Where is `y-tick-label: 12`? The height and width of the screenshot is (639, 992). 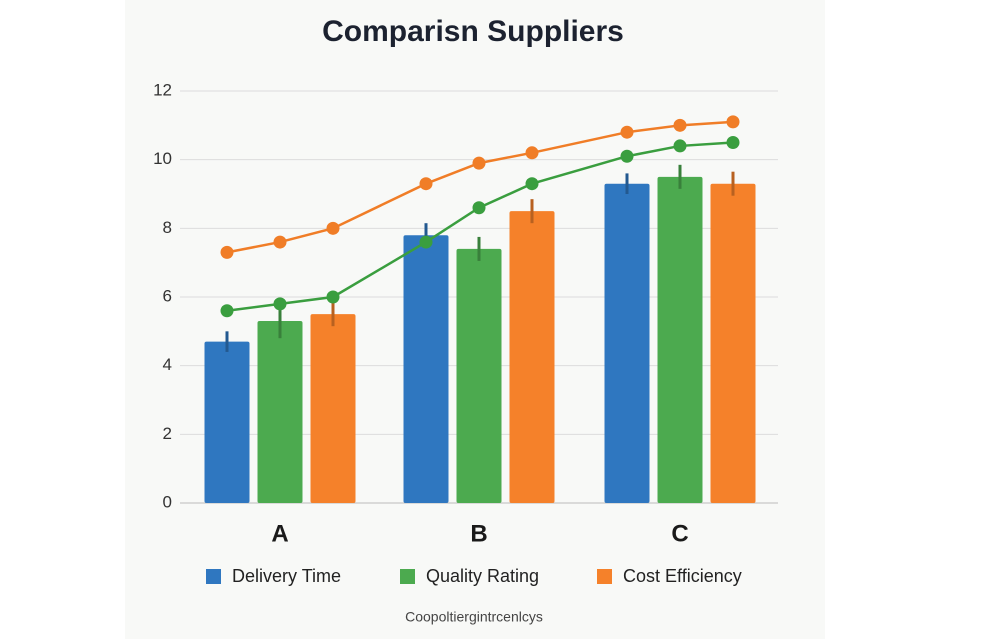 y-tick-label: 12 is located at coordinates (162, 89).